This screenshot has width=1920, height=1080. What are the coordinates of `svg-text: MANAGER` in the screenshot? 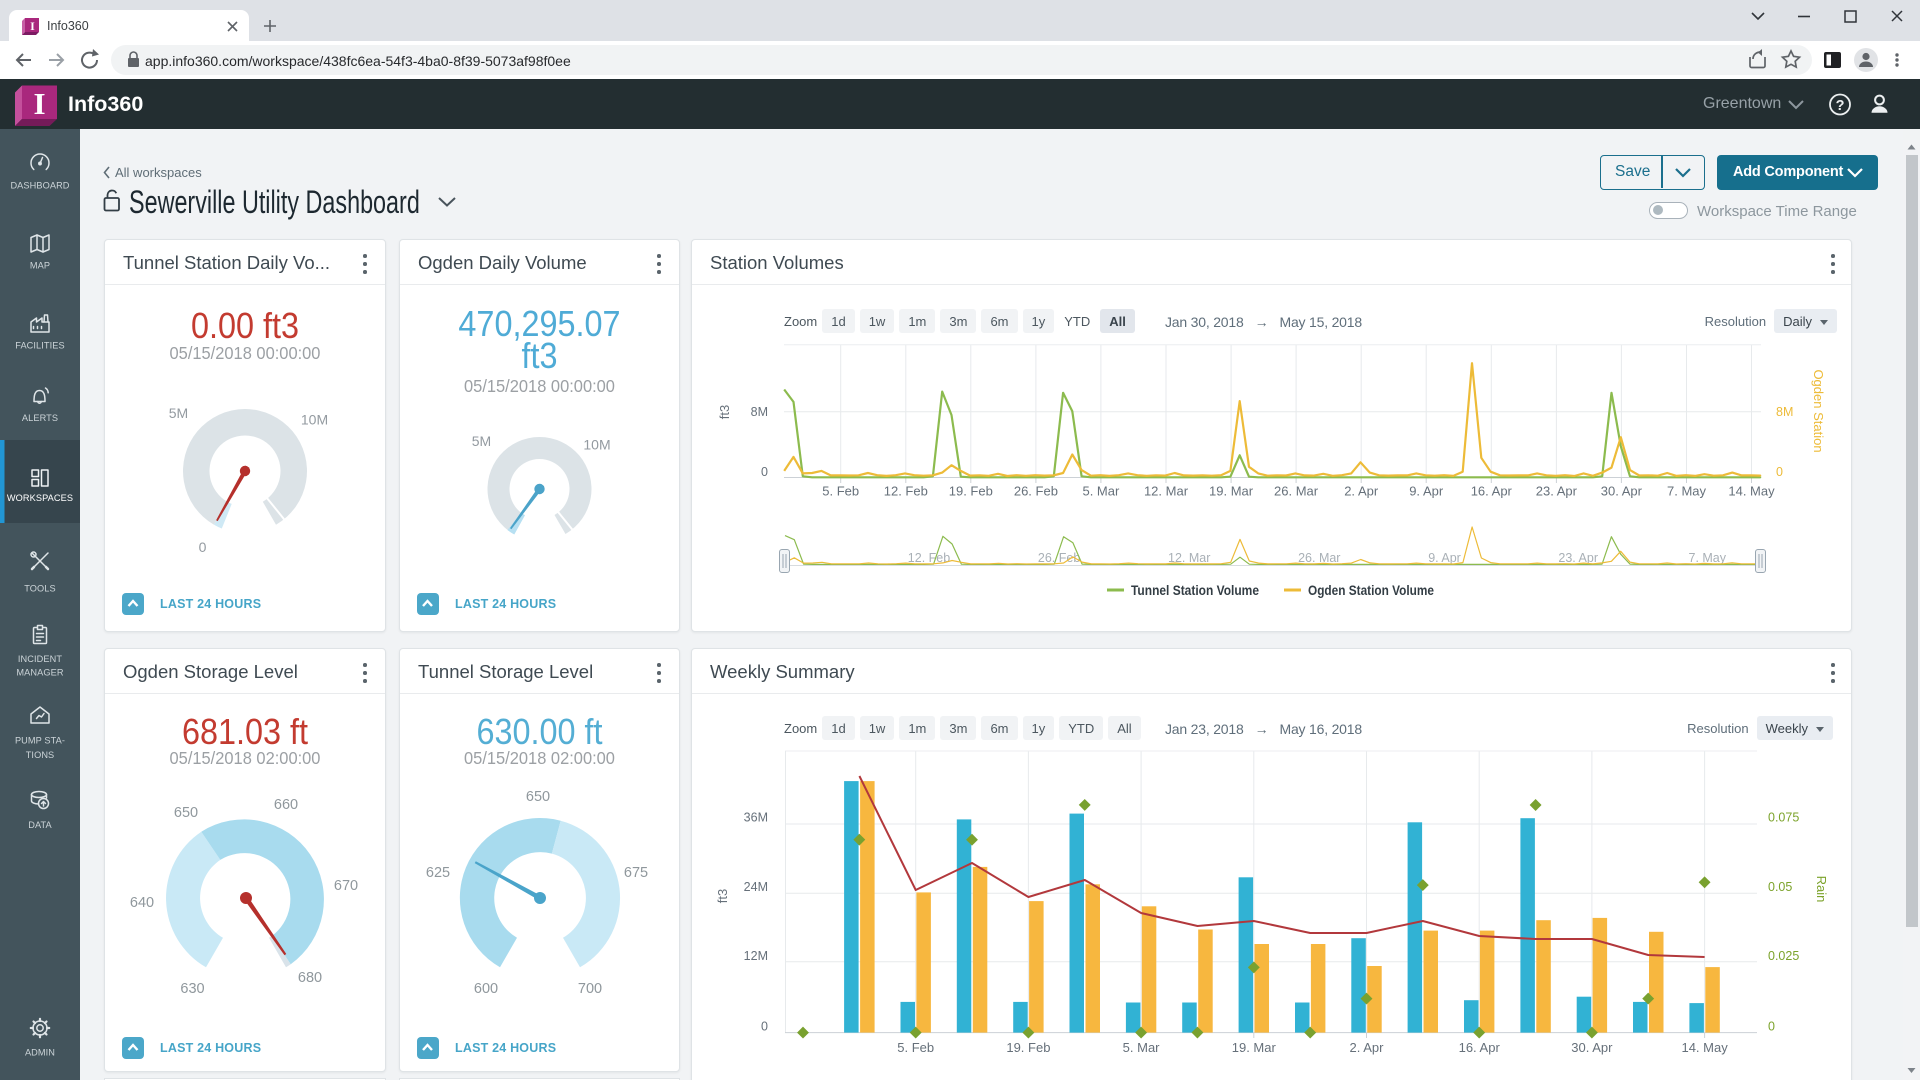 It's located at (39, 673).